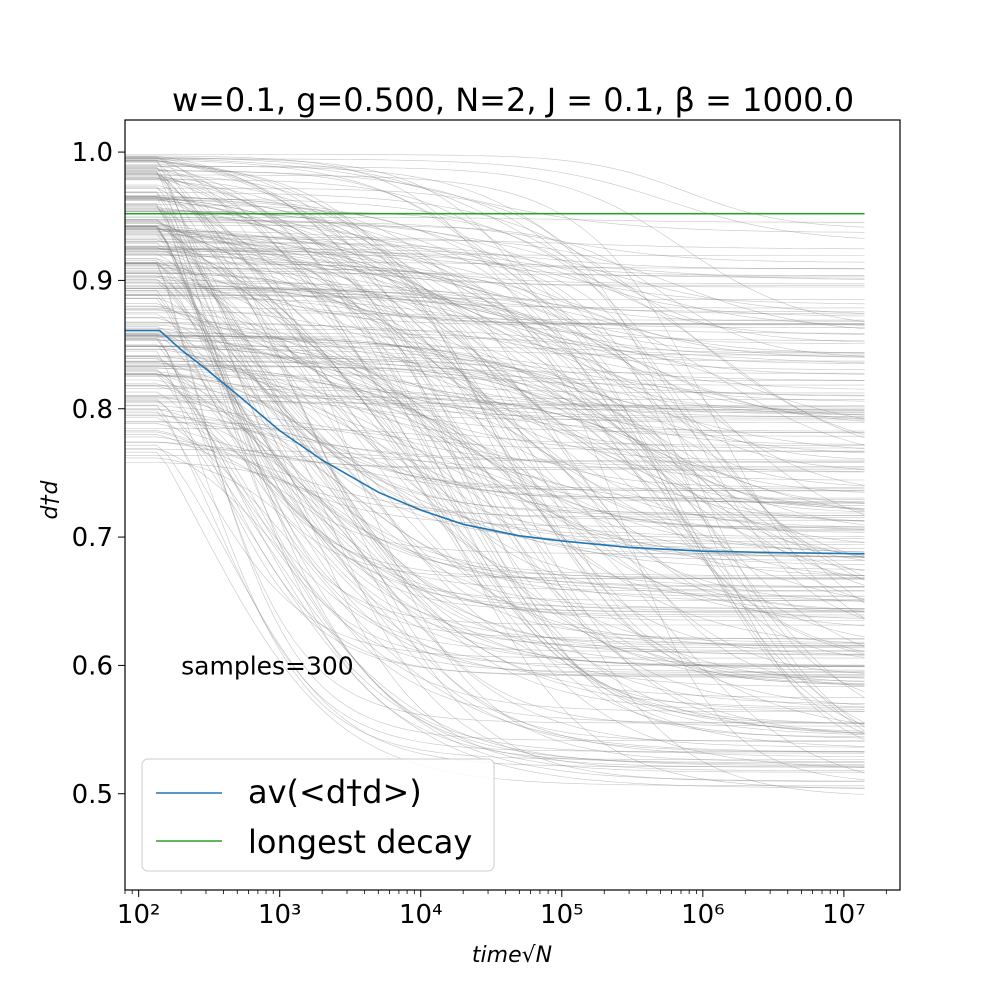  What do you see at coordinates (513, 100) in the screenshot?
I see `chart-title: w=0.1, g=0.500, N=2, J = 0.1, β = 1000.0` at bounding box center [513, 100].